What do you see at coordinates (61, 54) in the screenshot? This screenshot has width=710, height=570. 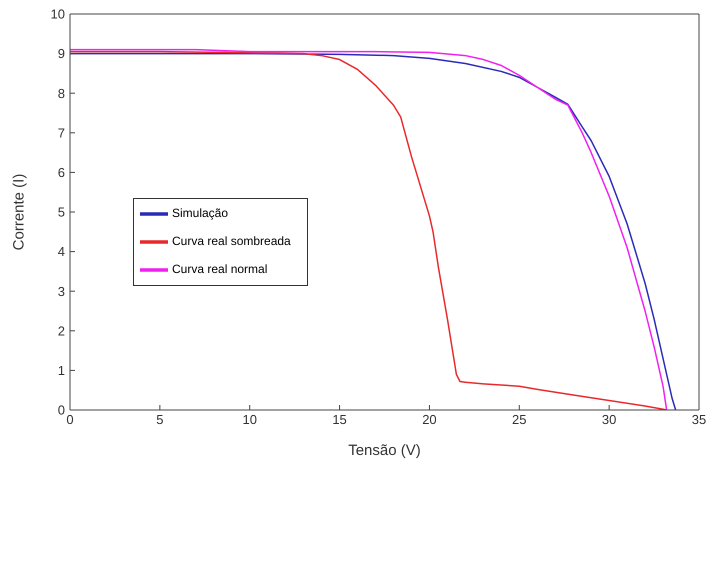 I see `y-tick-label: 9` at bounding box center [61, 54].